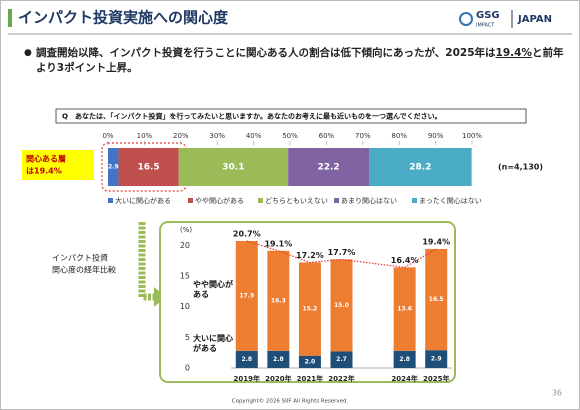 Image resolution: width=580 pixels, height=410 pixels. Describe the element at coordinates (513, 53) in the screenshot. I see `summary-highlight: 19.4%` at that location.